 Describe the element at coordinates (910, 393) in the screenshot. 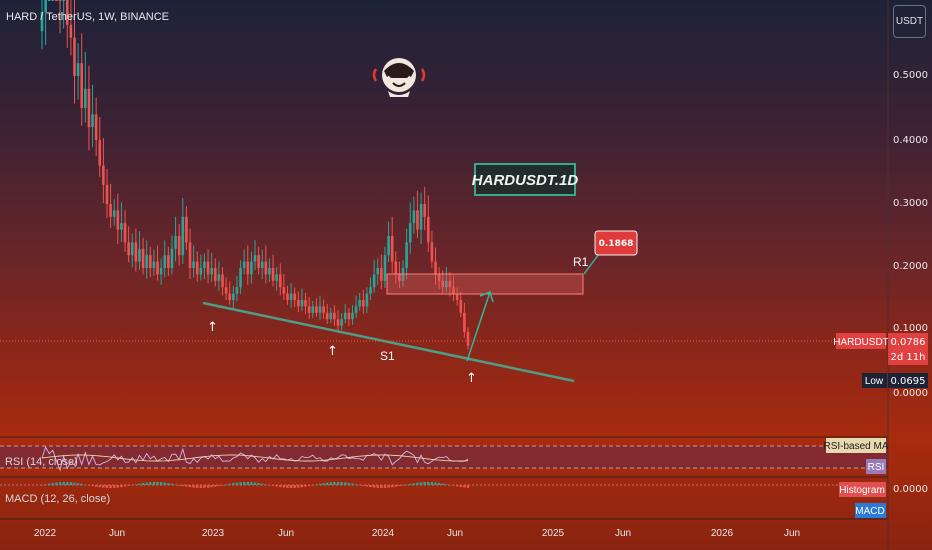

I see `price-tick: 0.0000` at that location.